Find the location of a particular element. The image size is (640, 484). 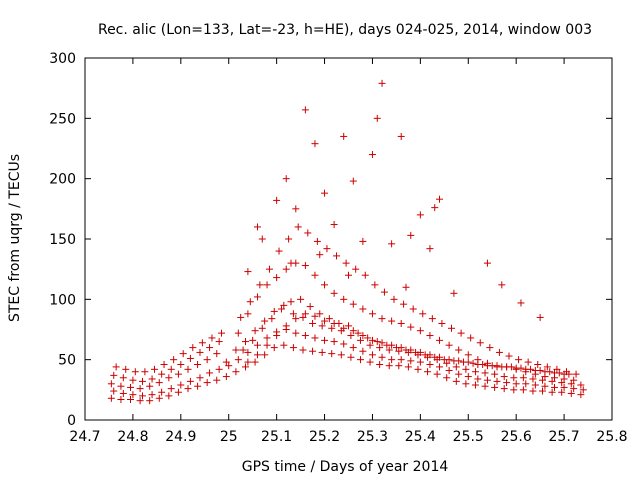

x-tick-label: 24.9 is located at coordinates (180, 437).